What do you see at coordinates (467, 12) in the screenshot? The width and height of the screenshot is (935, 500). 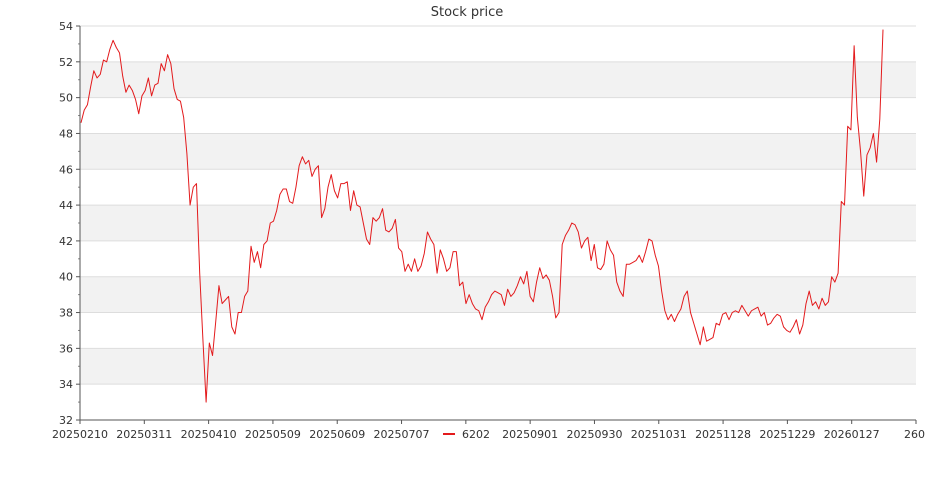 I see `chart-title: Stock price` at bounding box center [467, 12].